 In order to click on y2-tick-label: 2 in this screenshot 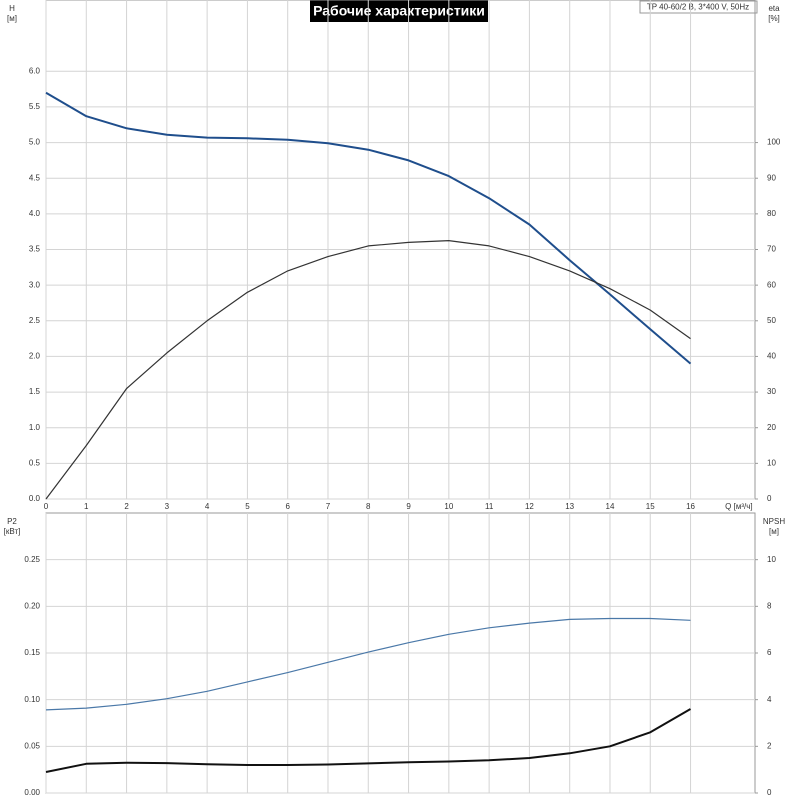, I will do `click(769, 745)`.